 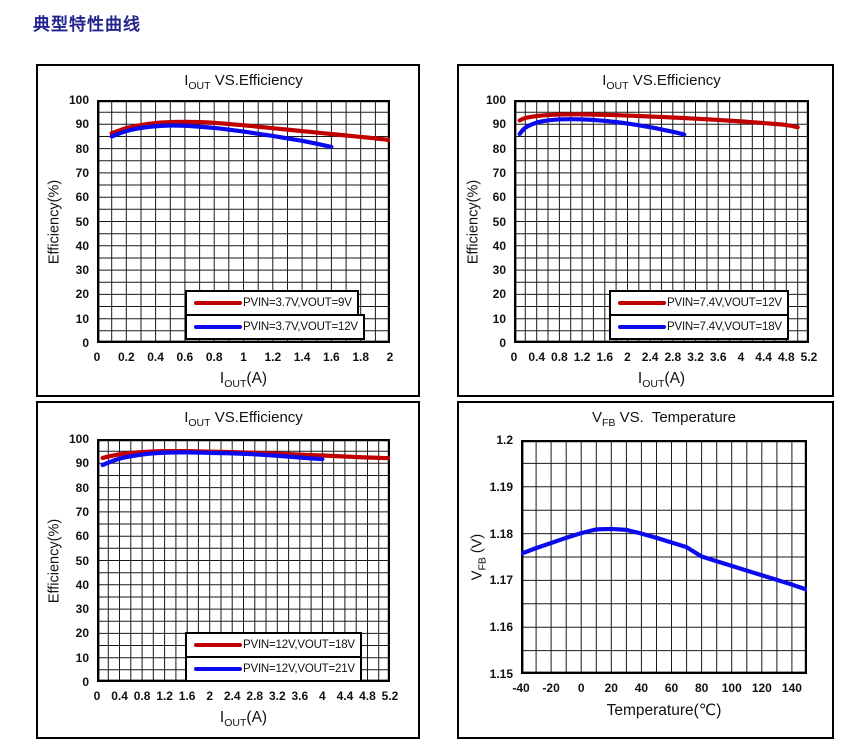 I want to click on x-tick-label: 2.8, so click(x=673, y=357).